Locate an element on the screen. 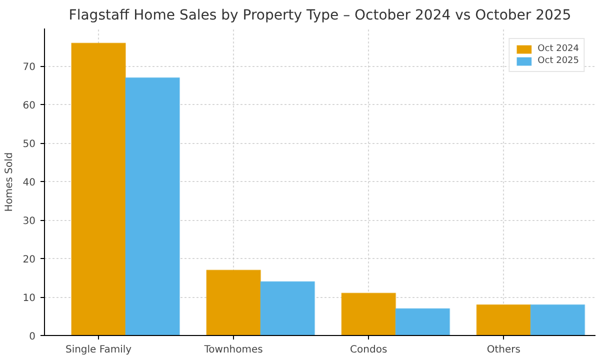 The height and width of the screenshot is (358, 600). chart-title: Flagstaff Home Sales by Property Type – October 2024 vs October 2025 is located at coordinates (320, 16).